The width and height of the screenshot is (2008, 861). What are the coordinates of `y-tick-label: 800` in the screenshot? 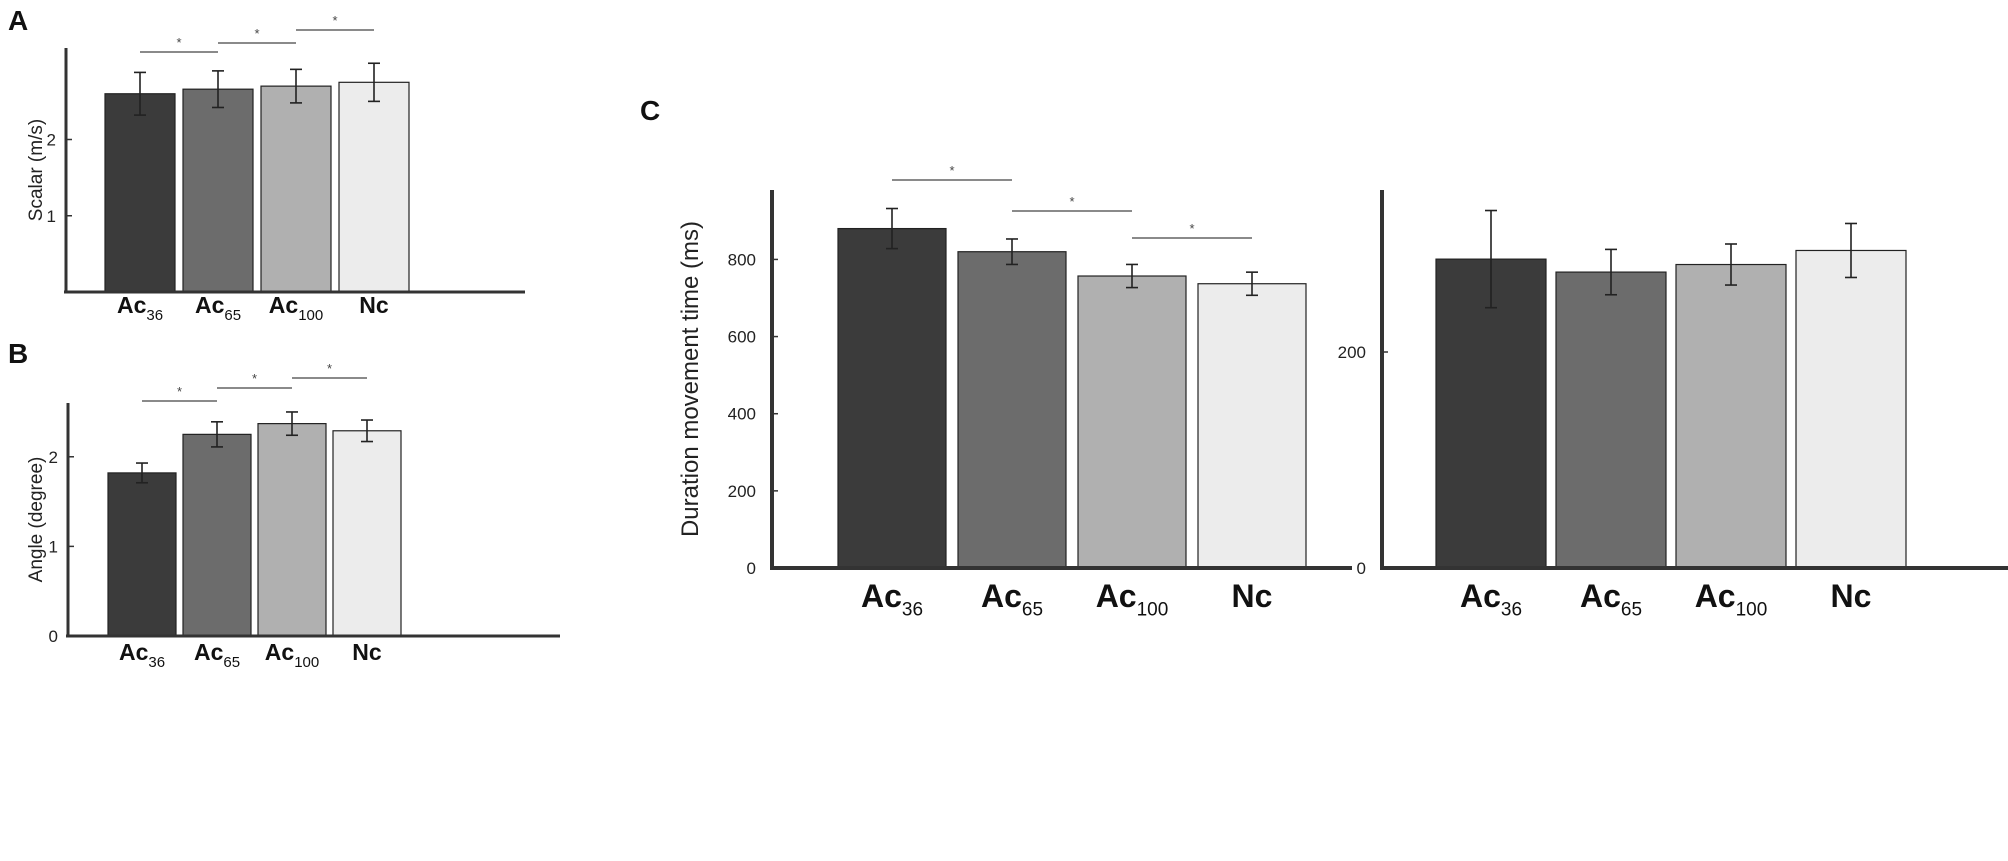 It's located at (742, 259).